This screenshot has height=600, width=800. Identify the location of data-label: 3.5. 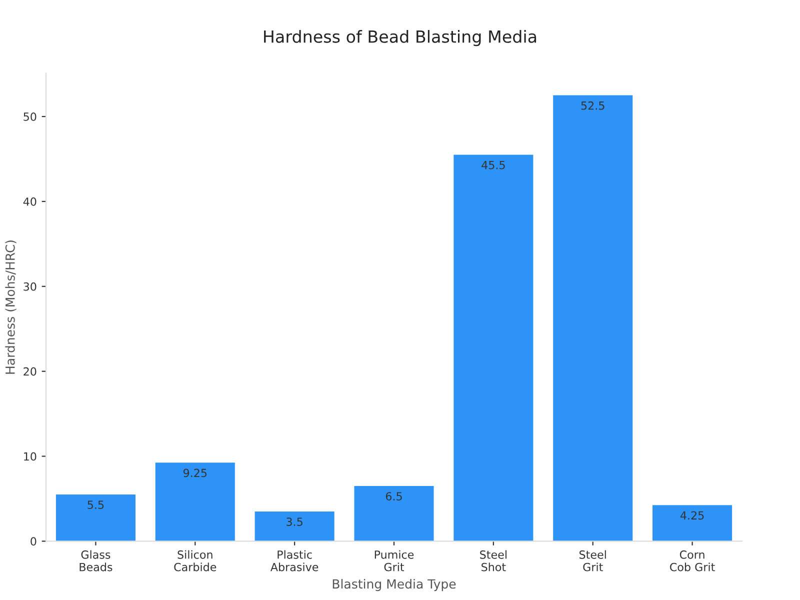
(294, 522).